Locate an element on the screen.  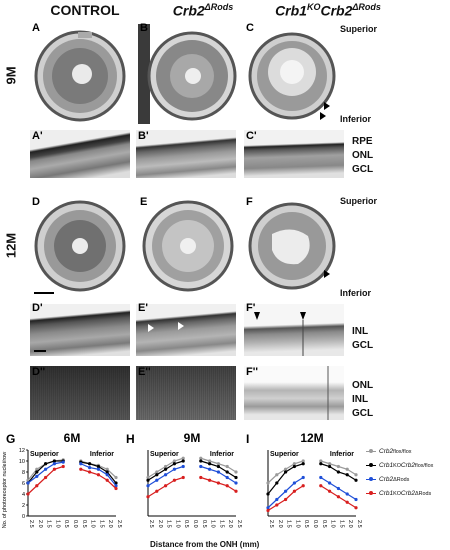
layer-label-gcl: GCL is located at coordinates (363, 169).